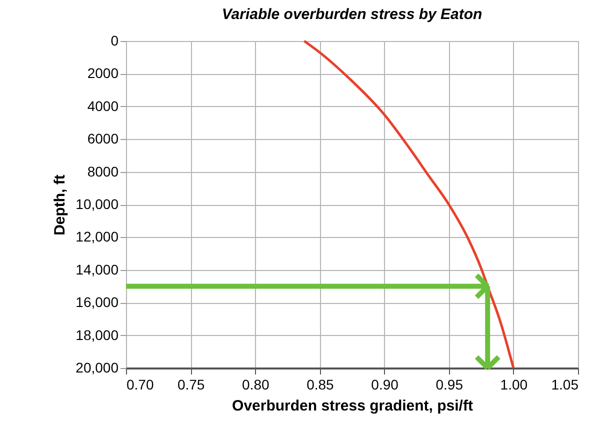 The height and width of the screenshot is (433, 589). I want to click on y-tick-label: 8000, so click(103, 171).